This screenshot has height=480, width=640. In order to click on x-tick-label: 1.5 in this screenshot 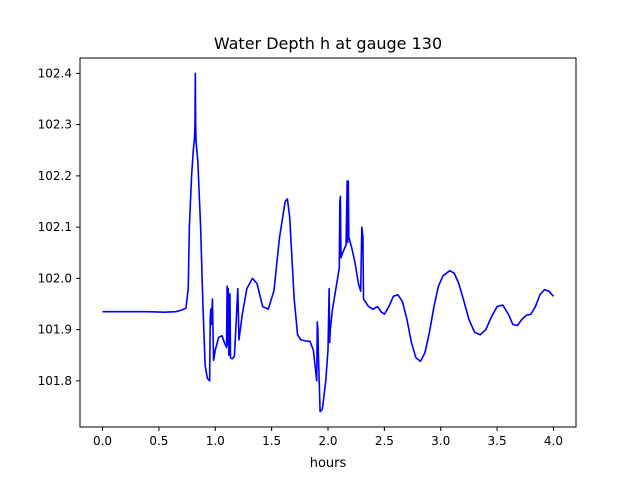, I will do `click(271, 441)`.